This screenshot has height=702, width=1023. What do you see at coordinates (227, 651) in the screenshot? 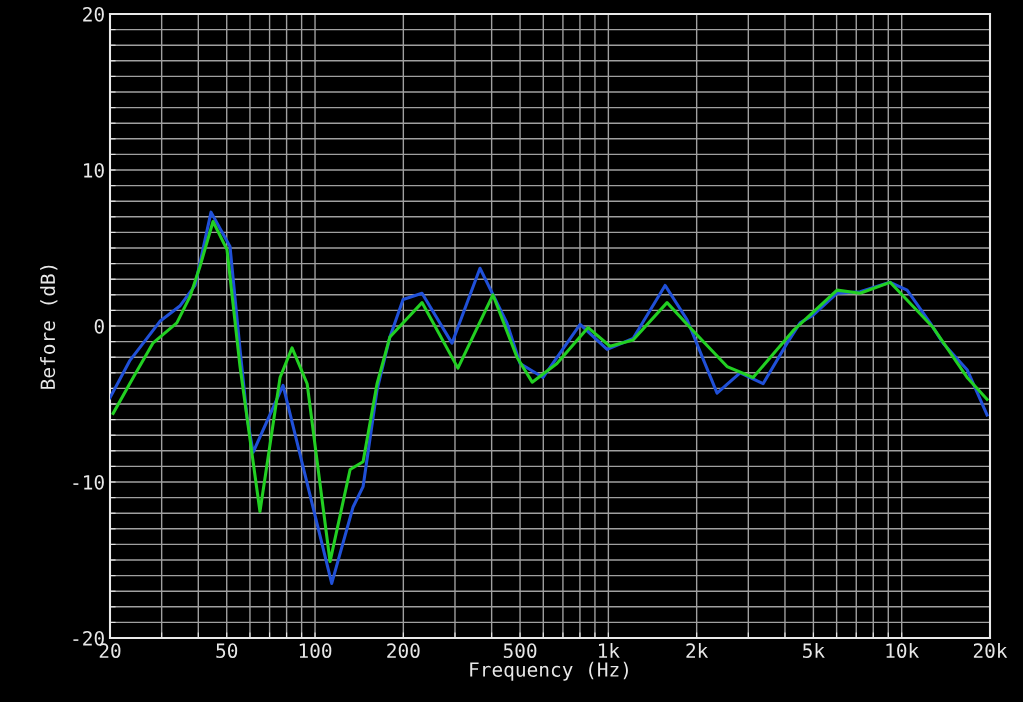
I see `x-tick-label: 50` at bounding box center [227, 651].